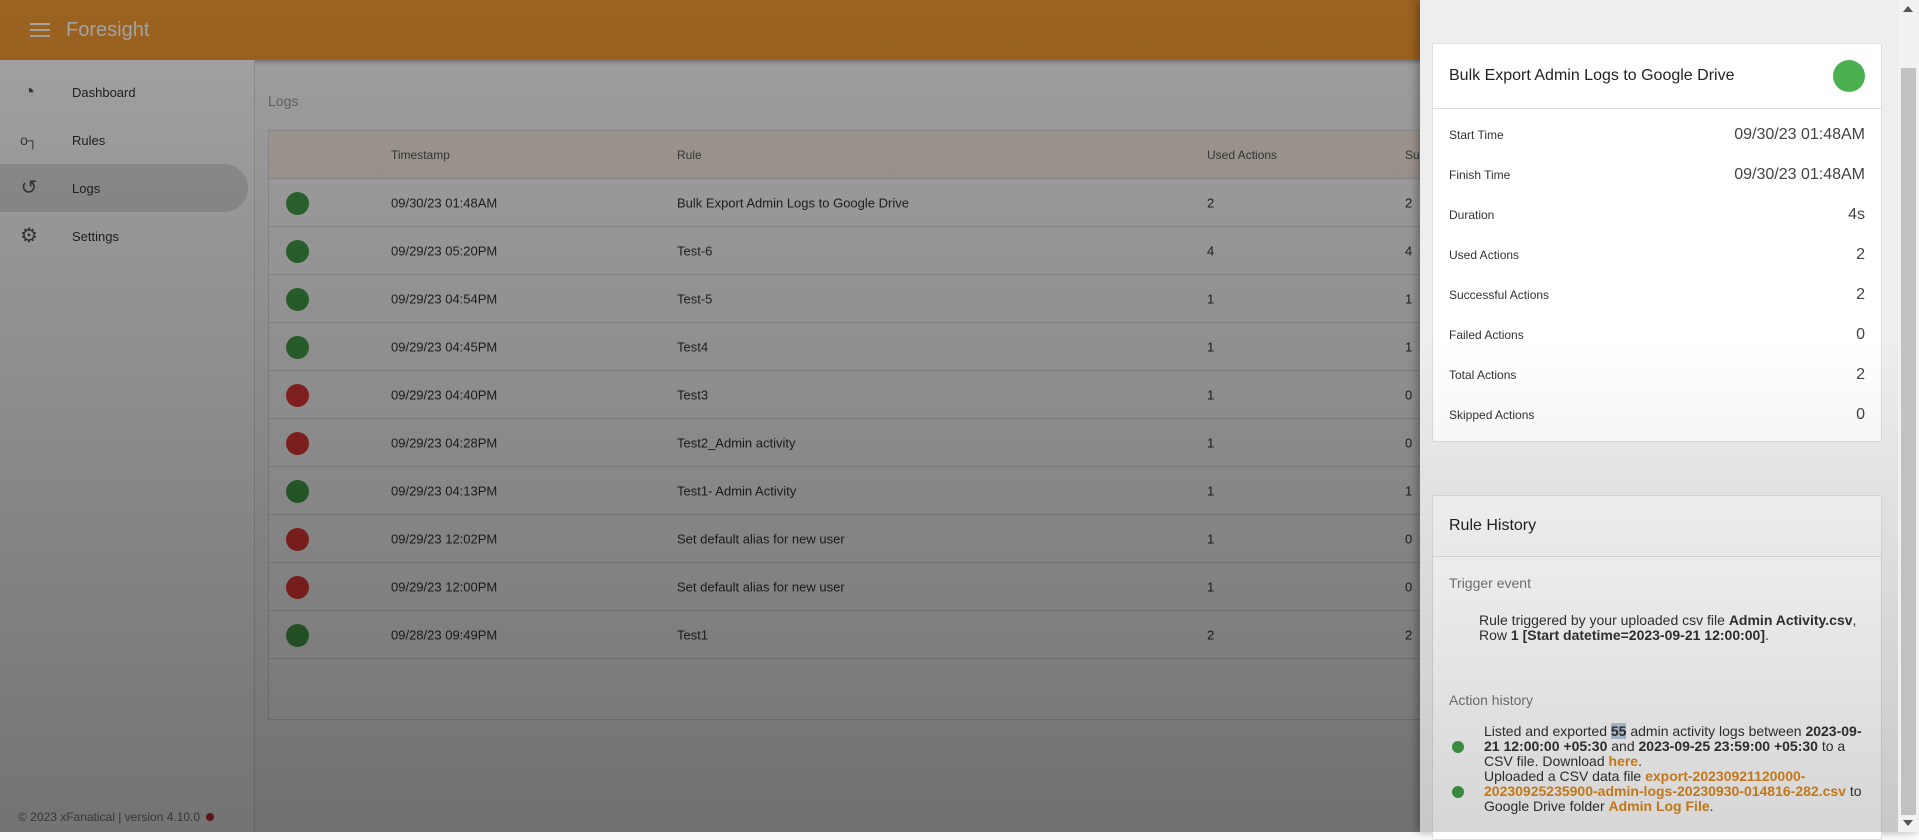 Image resolution: width=1919 pixels, height=840 pixels. I want to click on cell-rule: Test4, so click(693, 346).